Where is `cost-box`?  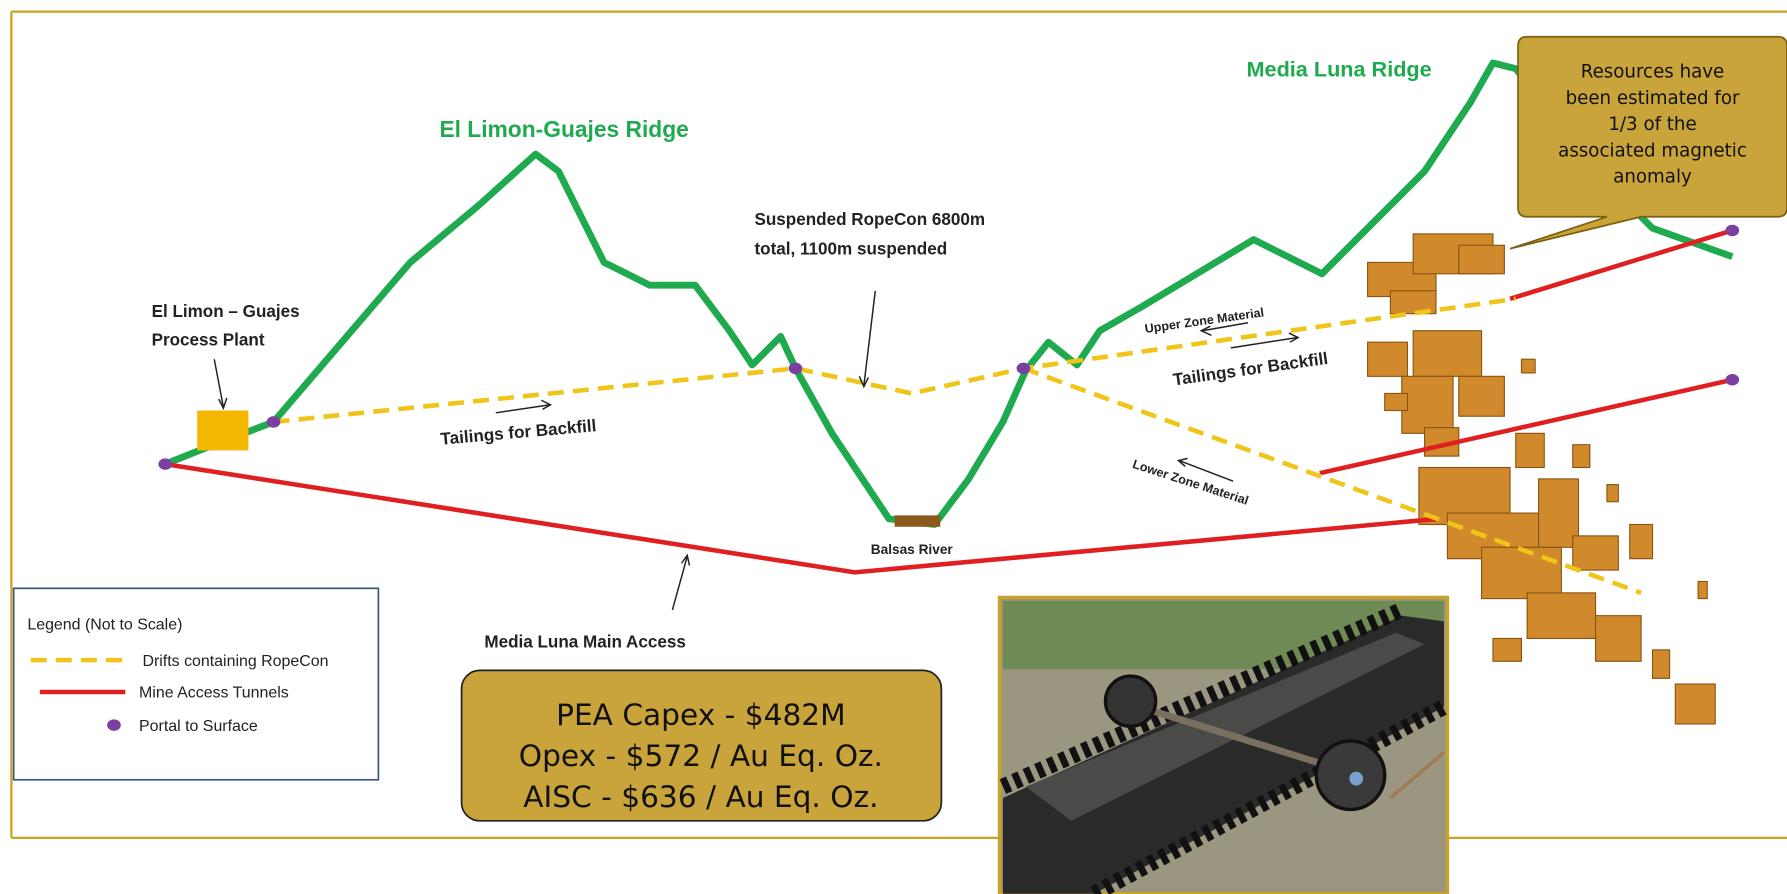 cost-box is located at coordinates (701, 745).